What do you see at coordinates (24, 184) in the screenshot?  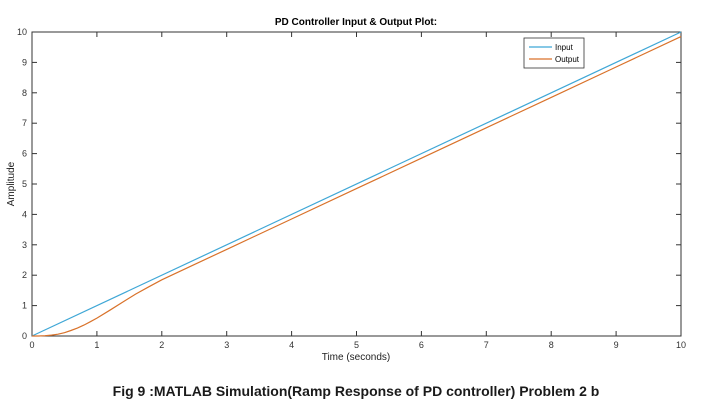 I see `y-tick-label: 5` at bounding box center [24, 184].